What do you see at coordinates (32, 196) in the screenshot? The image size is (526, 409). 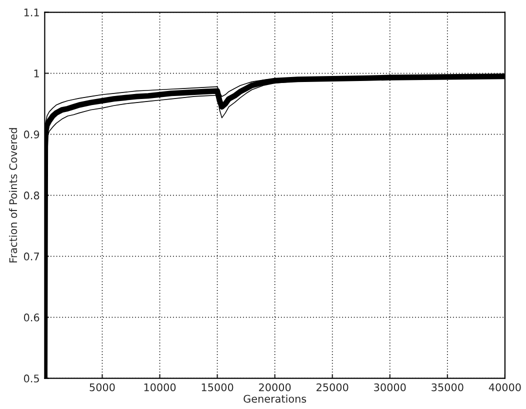 I see `y-tick-label: 0.8` at bounding box center [32, 196].